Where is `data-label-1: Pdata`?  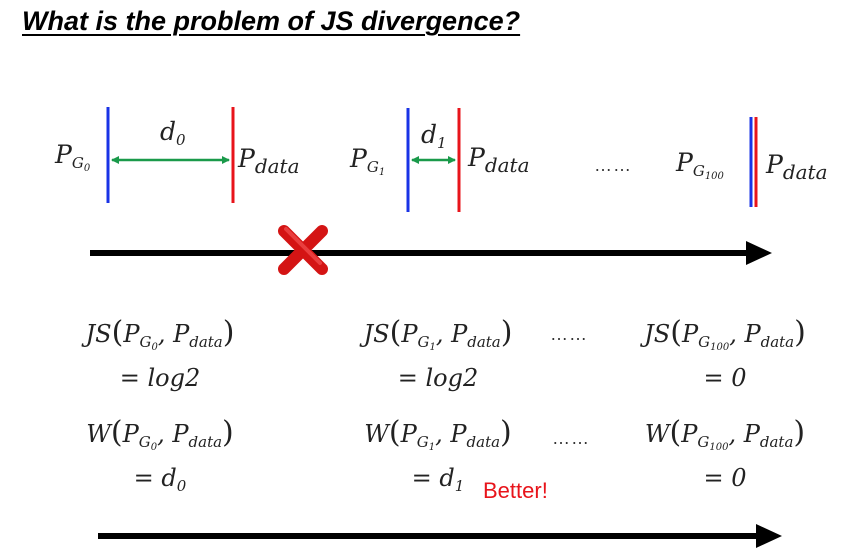 data-label-1: Pdata is located at coordinates (499, 160).